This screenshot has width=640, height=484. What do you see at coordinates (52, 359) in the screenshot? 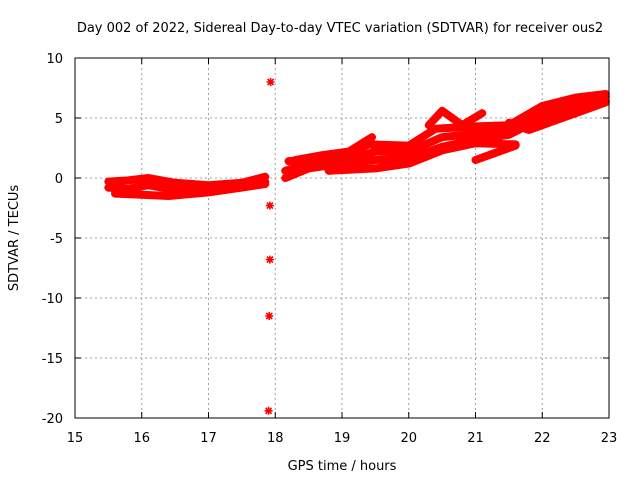
I see `y-tick-label: -15` at bounding box center [52, 359].